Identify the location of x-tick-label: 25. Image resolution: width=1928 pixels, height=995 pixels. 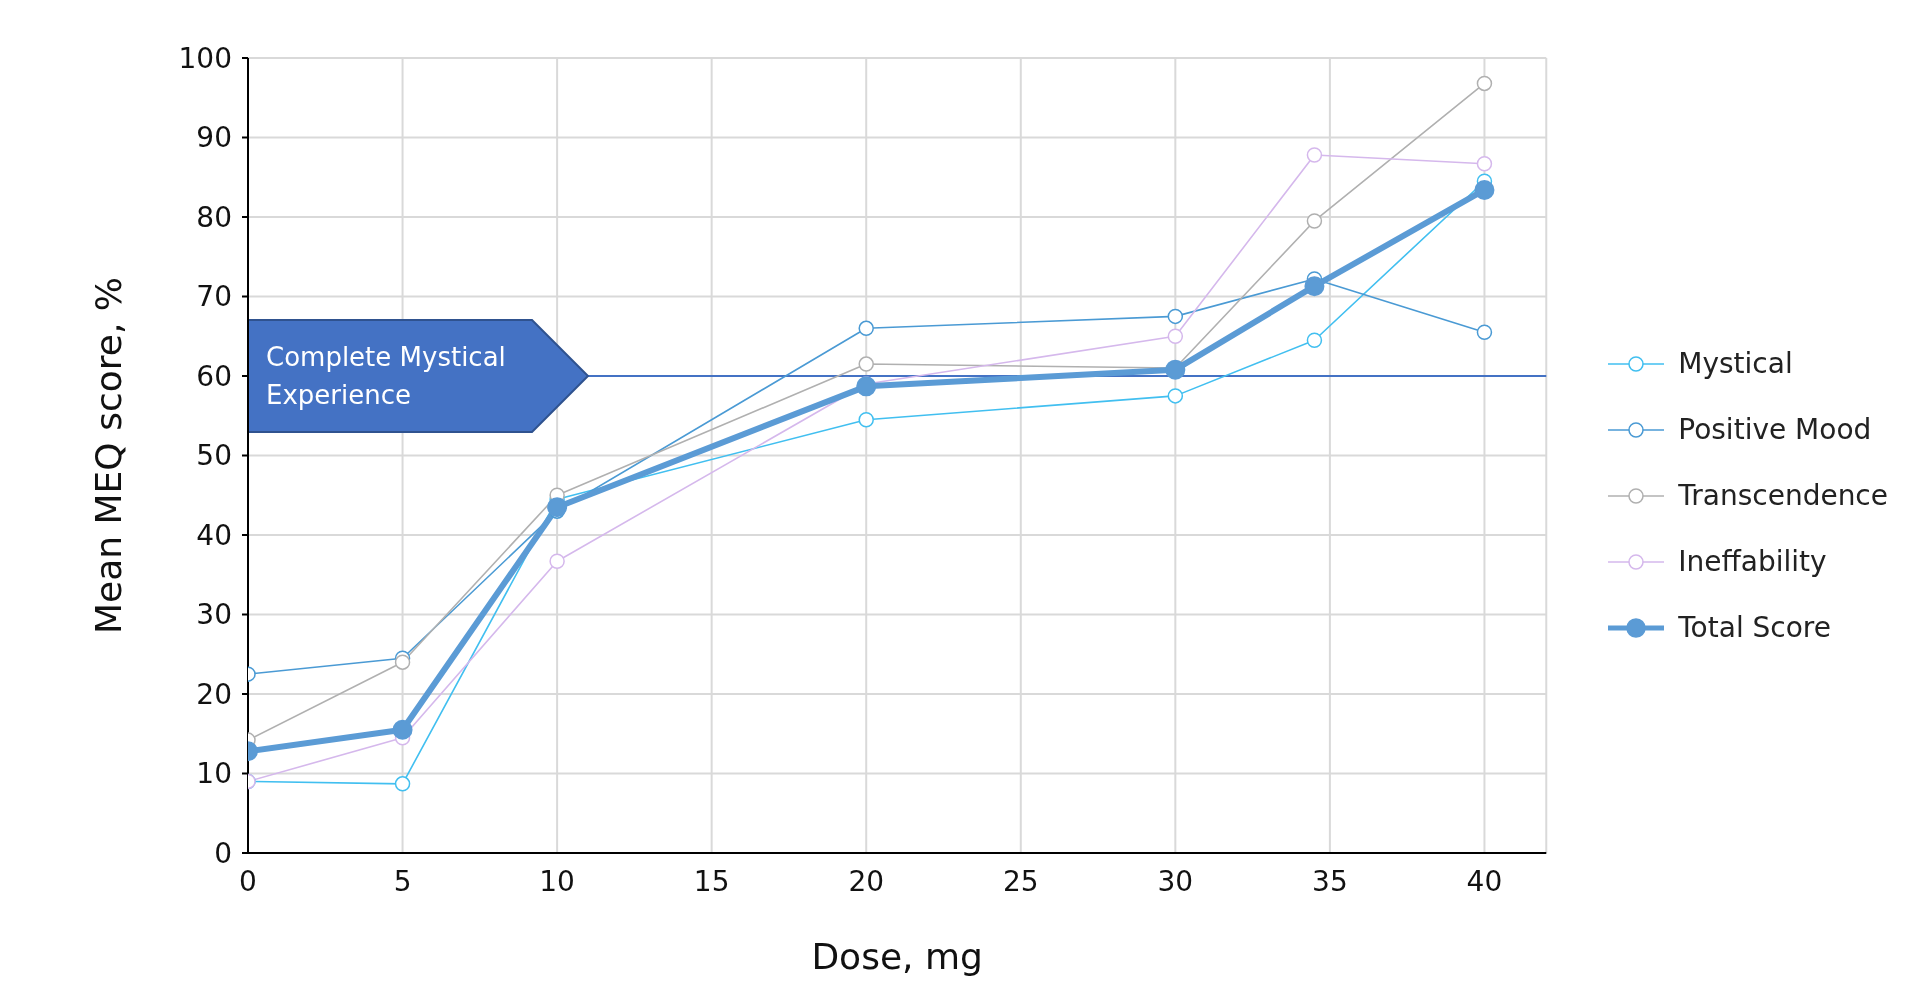
(1020, 881).